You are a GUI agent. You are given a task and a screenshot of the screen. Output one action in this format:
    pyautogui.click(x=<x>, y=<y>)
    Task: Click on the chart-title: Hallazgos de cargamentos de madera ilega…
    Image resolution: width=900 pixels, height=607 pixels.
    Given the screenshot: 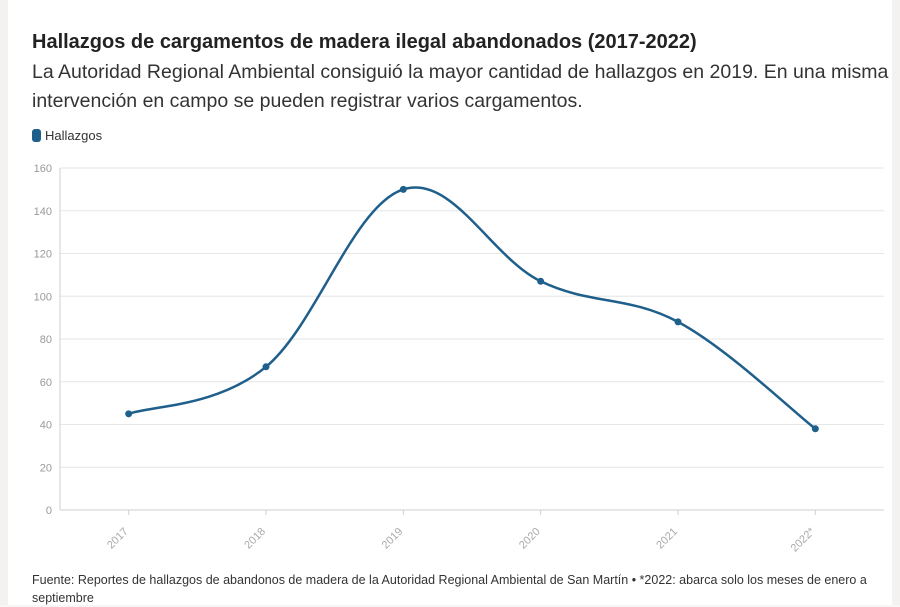 What is the action you would take?
    pyautogui.click(x=364, y=42)
    